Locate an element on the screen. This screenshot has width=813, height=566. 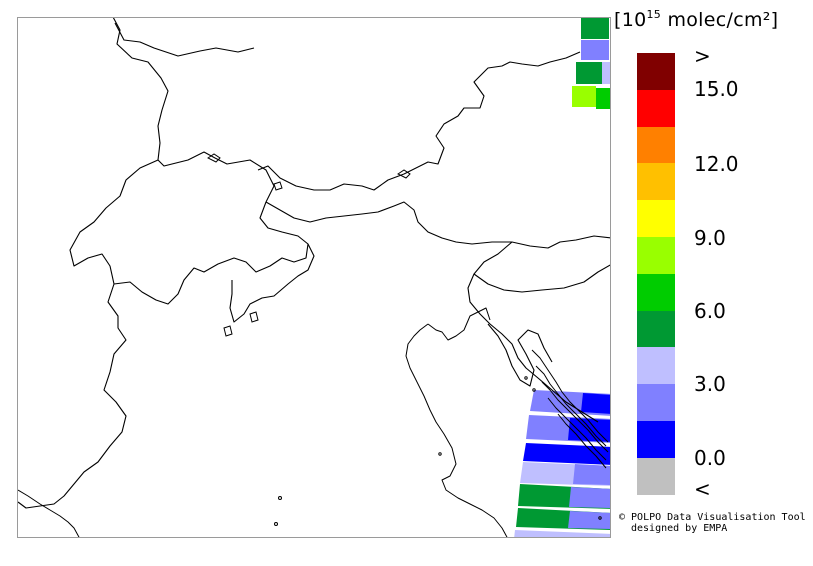
credit-line-2: designed by EMPA is located at coordinates (679, 528).